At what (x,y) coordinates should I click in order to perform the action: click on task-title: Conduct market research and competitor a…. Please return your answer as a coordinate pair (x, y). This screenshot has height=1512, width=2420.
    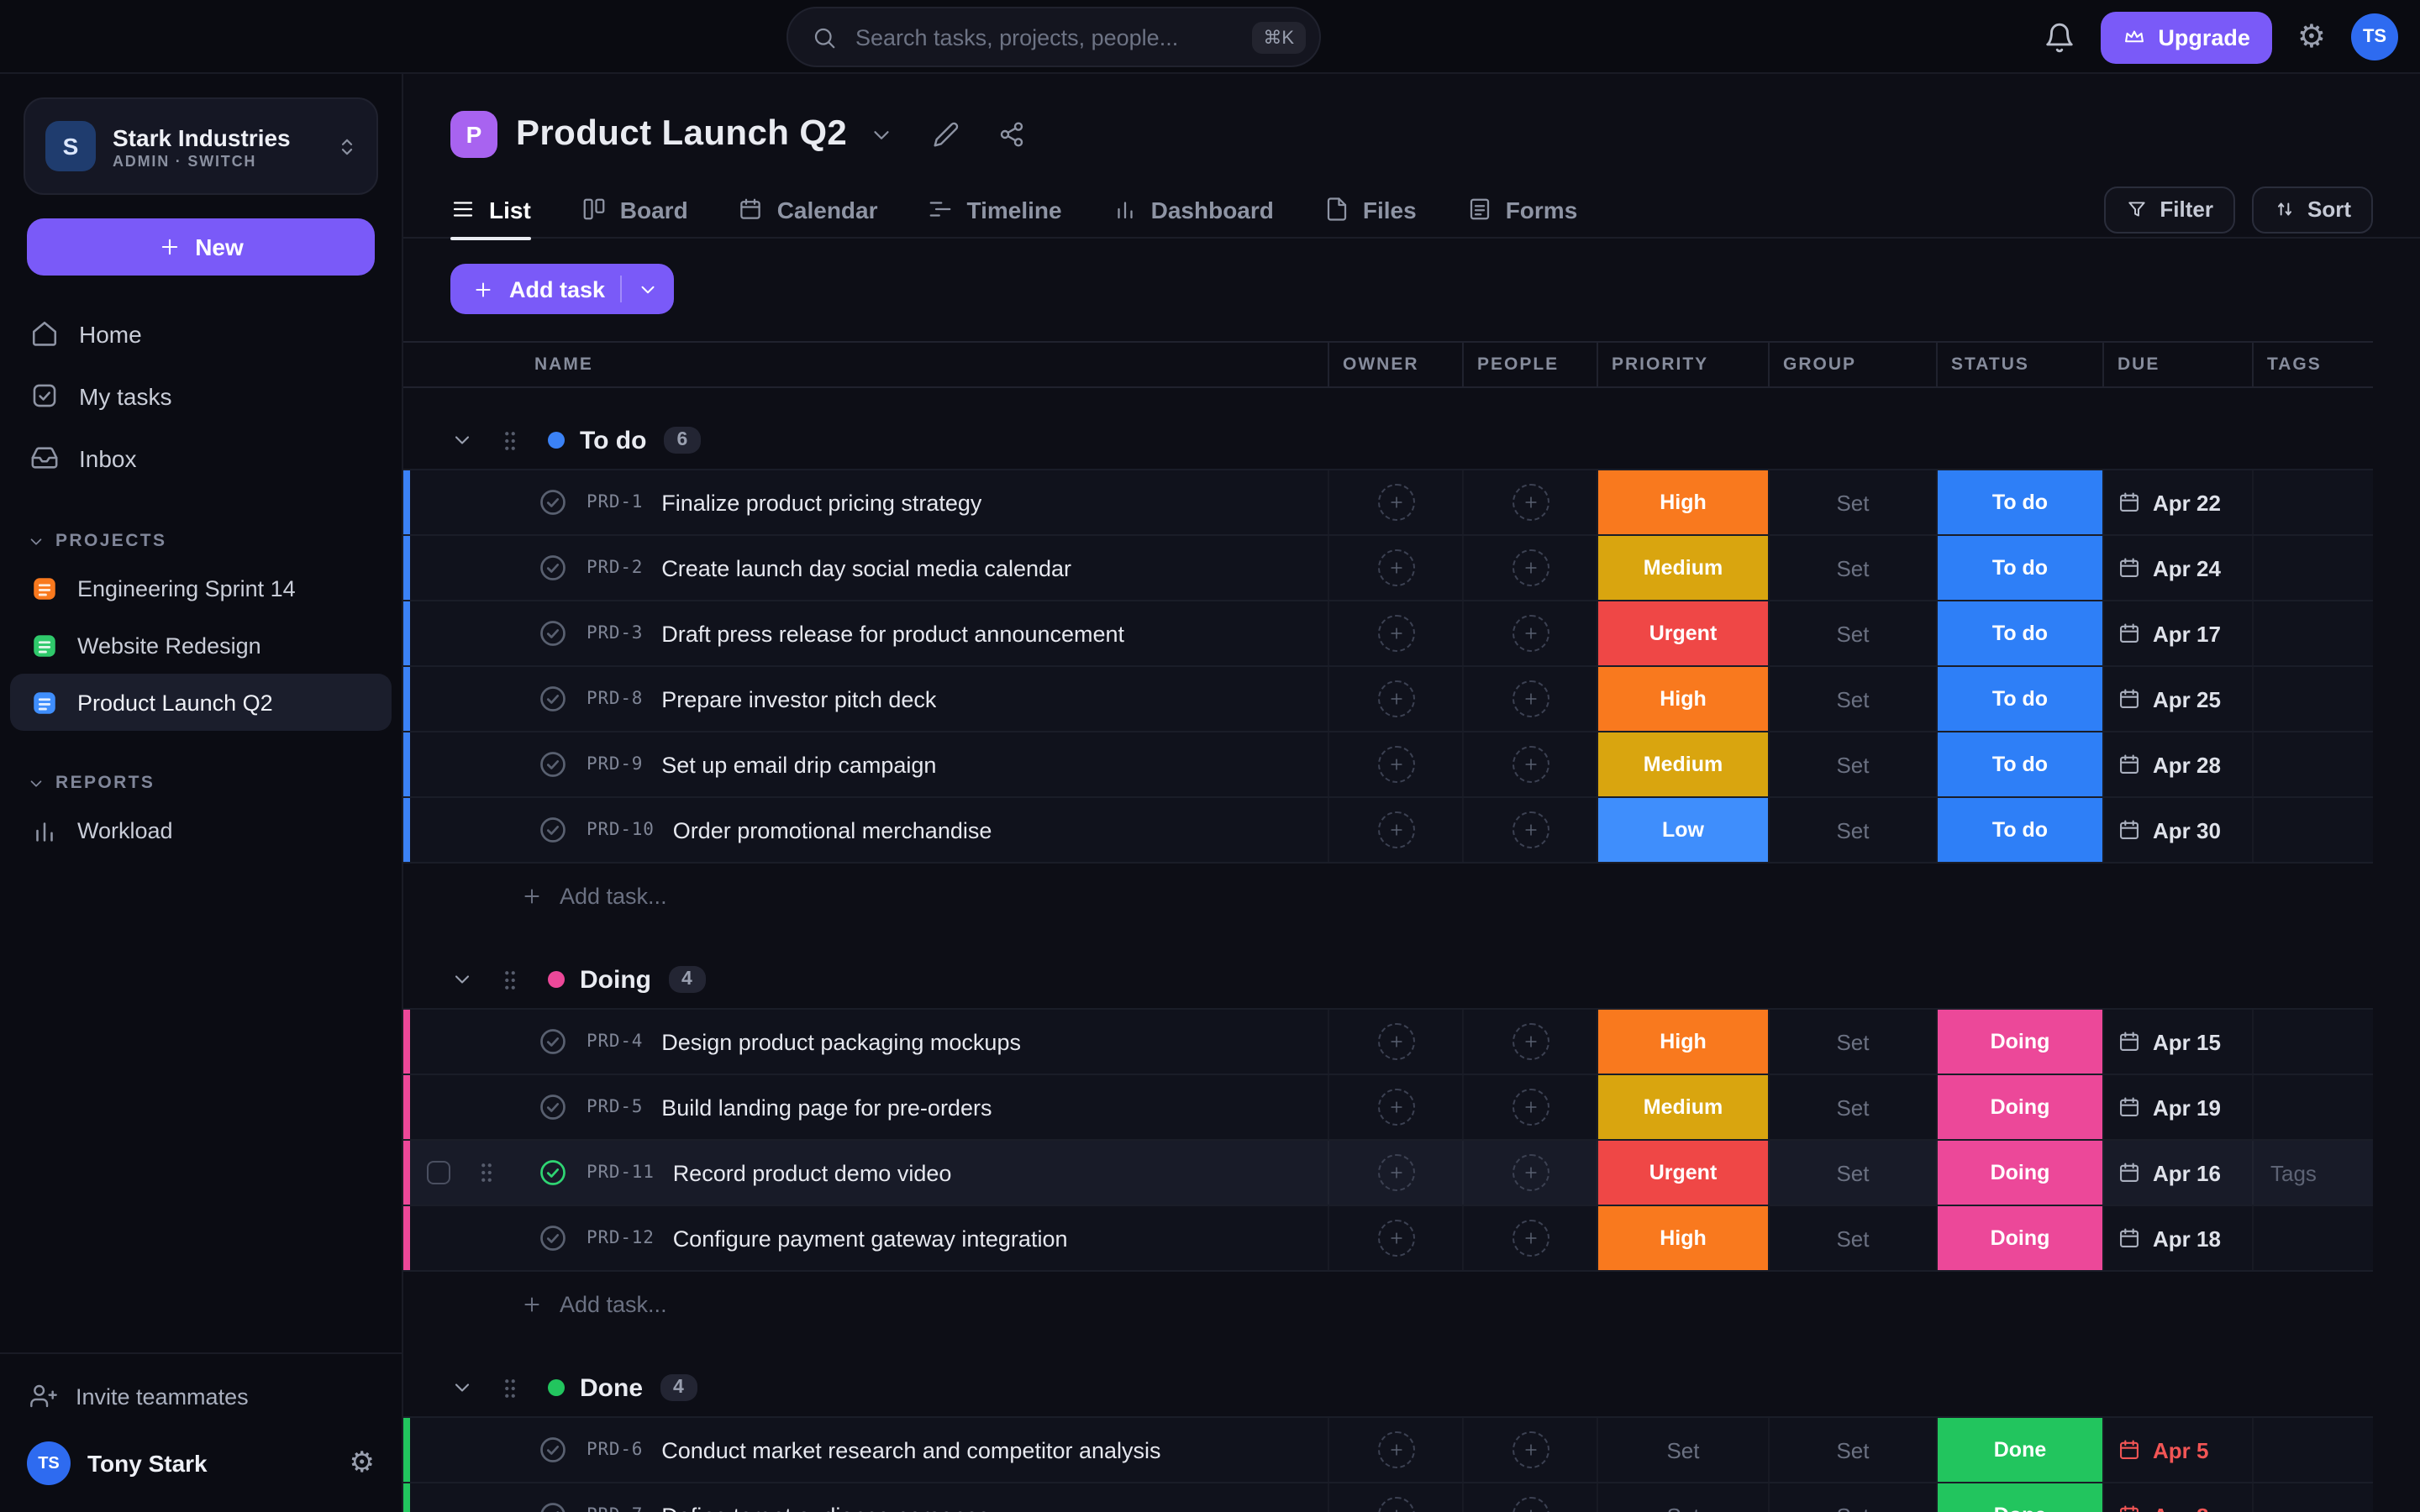
    Looking at the image, I should click on (911, 1449).